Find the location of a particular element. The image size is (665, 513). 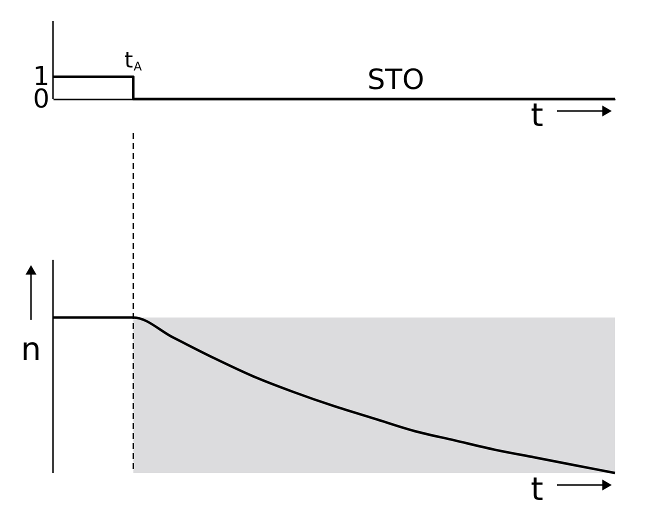

y-axis-title: n is located at coordinates (31, 349).